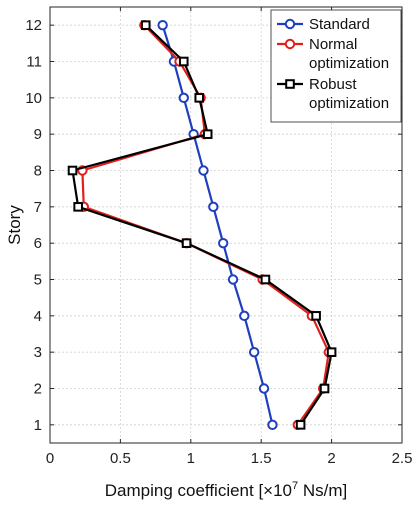  I want to click on legend-entry-1: Standard, so click(323, 24).